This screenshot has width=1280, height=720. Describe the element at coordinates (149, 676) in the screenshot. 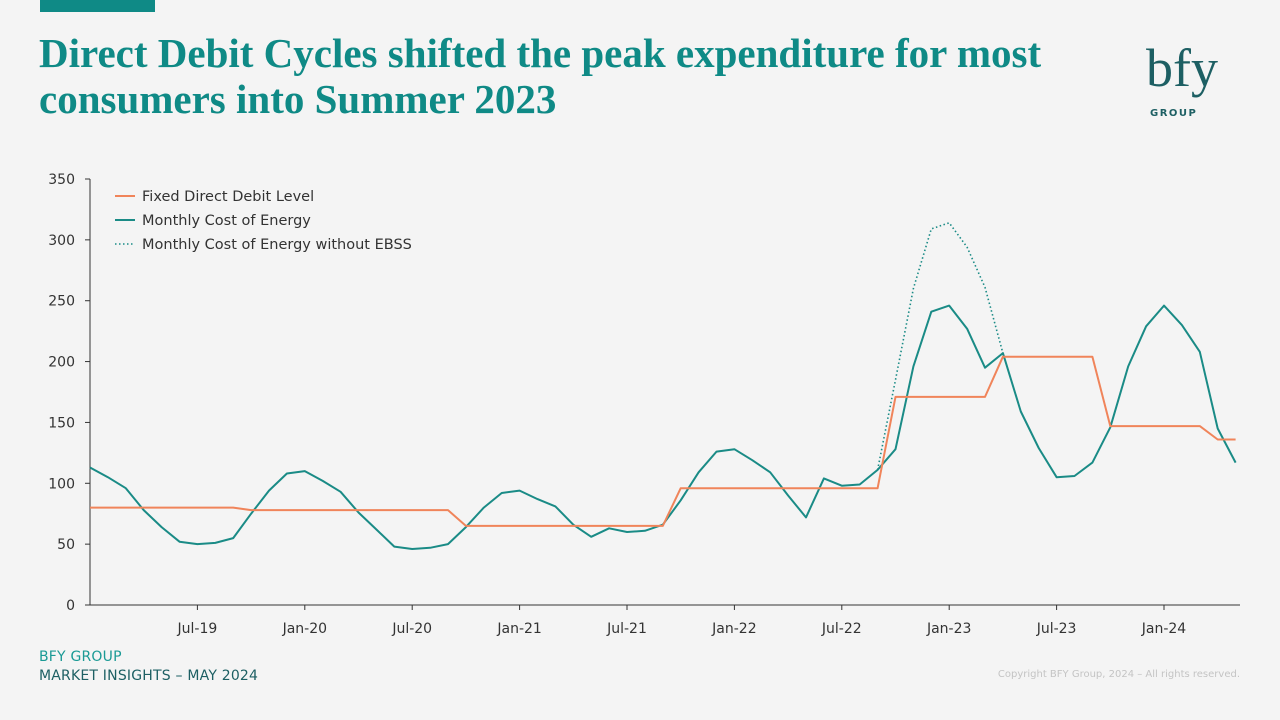

I see `footer-subtitle: MARKET INSIGHTS – MAY 2024` at that location.